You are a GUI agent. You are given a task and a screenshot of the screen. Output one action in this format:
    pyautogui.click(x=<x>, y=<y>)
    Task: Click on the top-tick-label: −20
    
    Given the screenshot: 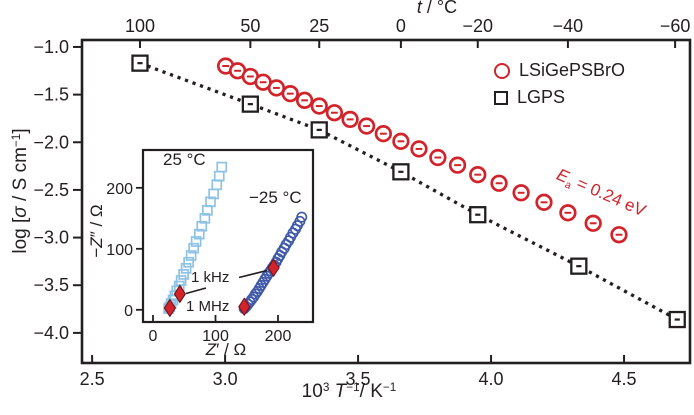 What is the action you would take?
    pyautogui.click(x=477, y=26)
    